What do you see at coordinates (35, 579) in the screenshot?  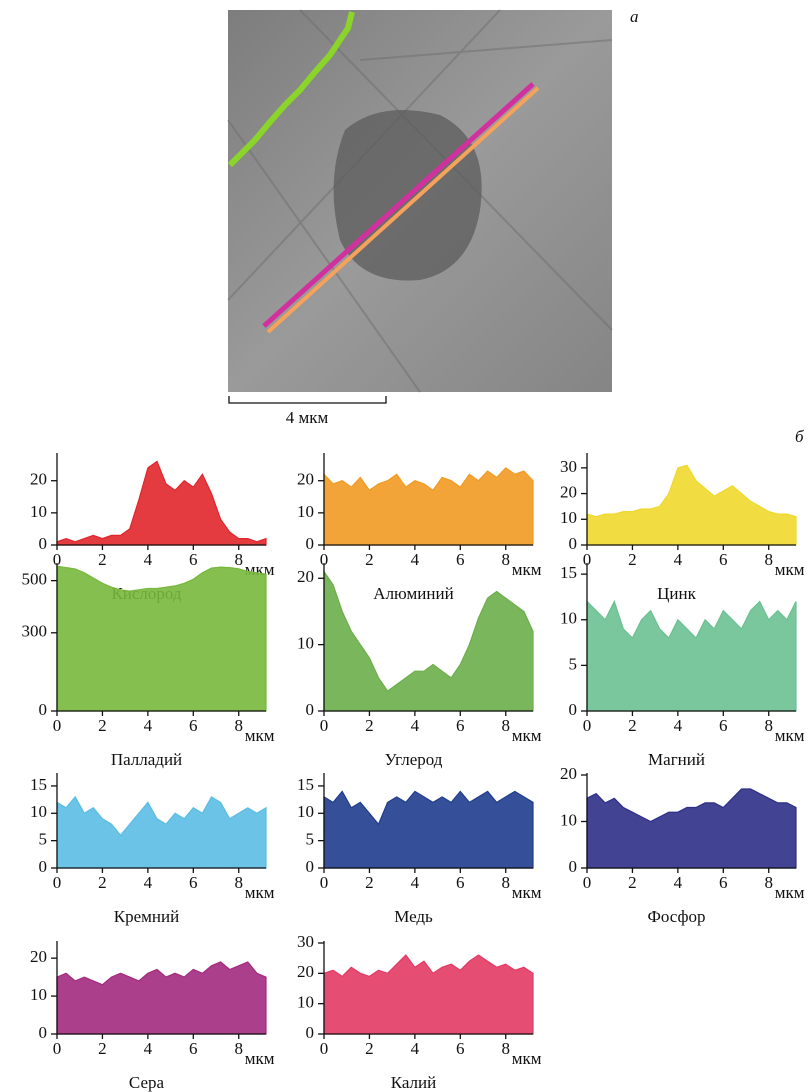 I see `y-tick-label: 500` at bounding box center [35, 579].